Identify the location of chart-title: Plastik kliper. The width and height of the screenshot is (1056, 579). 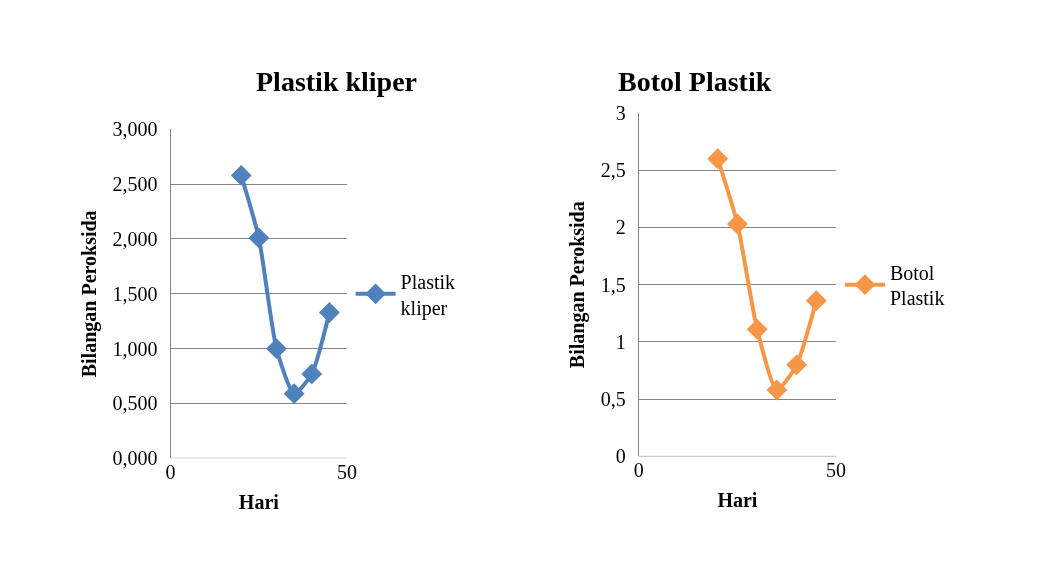
(337, 81).